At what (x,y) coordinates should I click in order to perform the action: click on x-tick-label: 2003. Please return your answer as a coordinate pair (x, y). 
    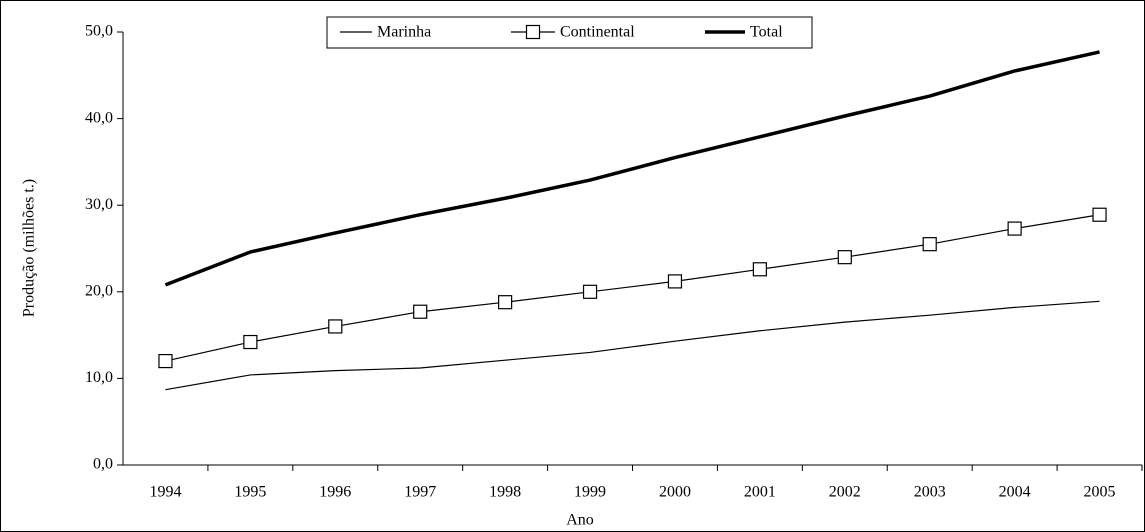
    Looking at the image, I should click on (930, 492).